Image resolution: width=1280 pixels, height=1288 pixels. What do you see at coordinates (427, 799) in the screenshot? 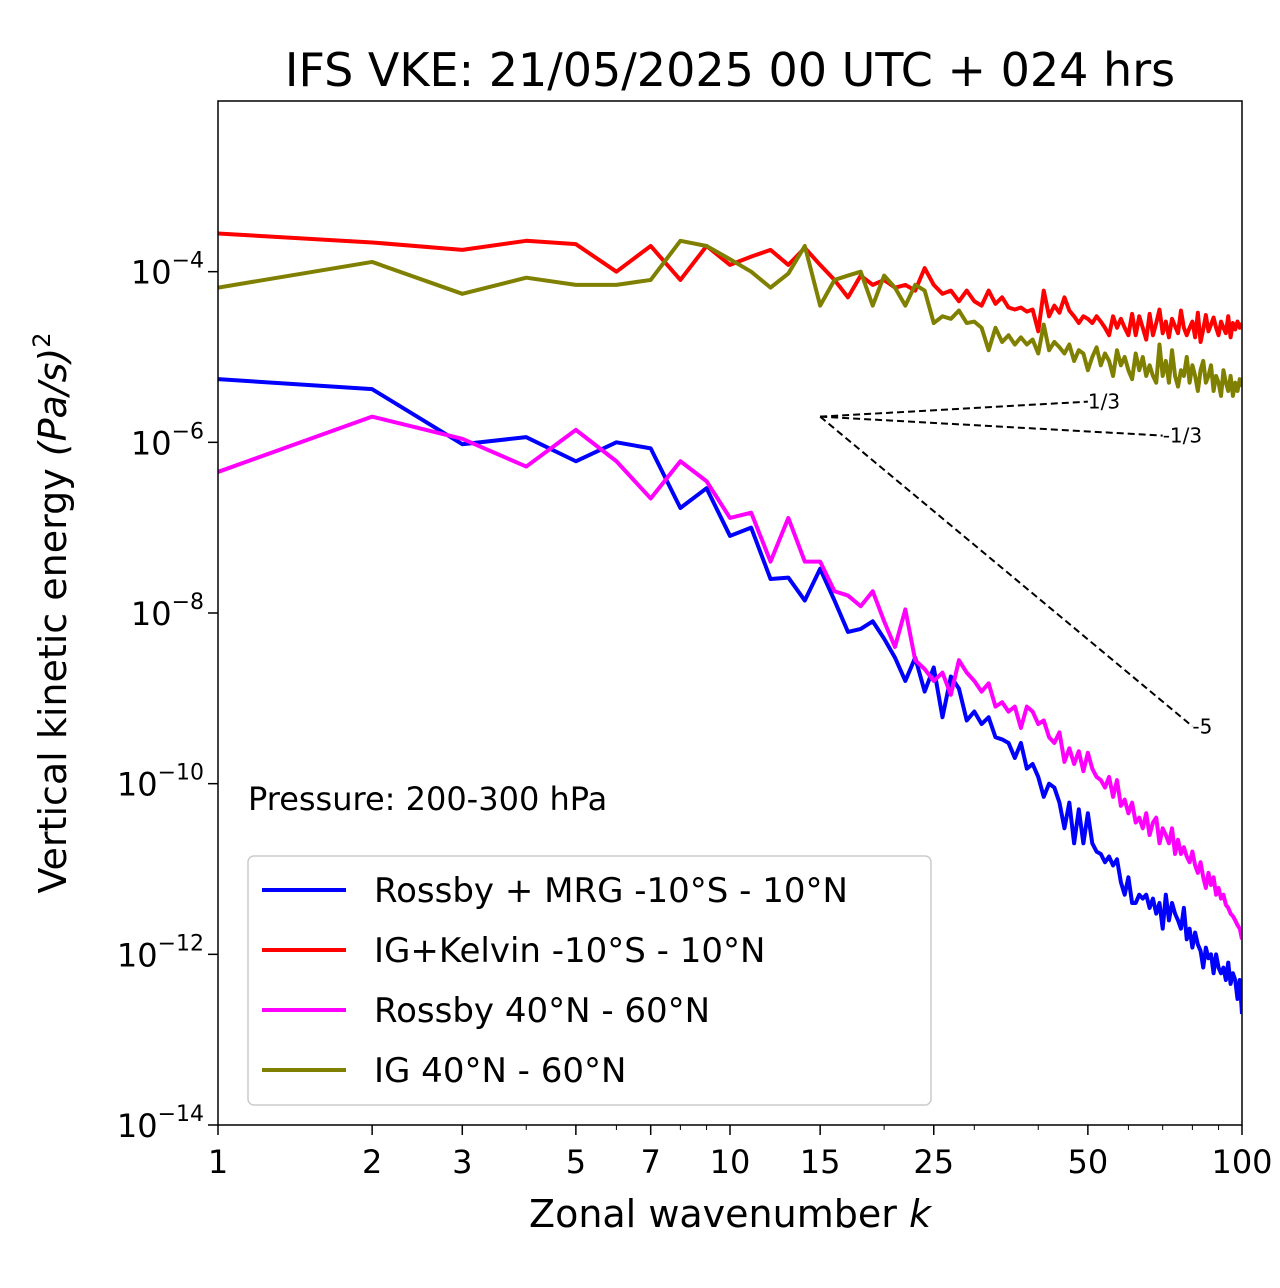
I see `pressure-annotation: Pressure: 200-300 hPa` at bounding box center [427, 799].